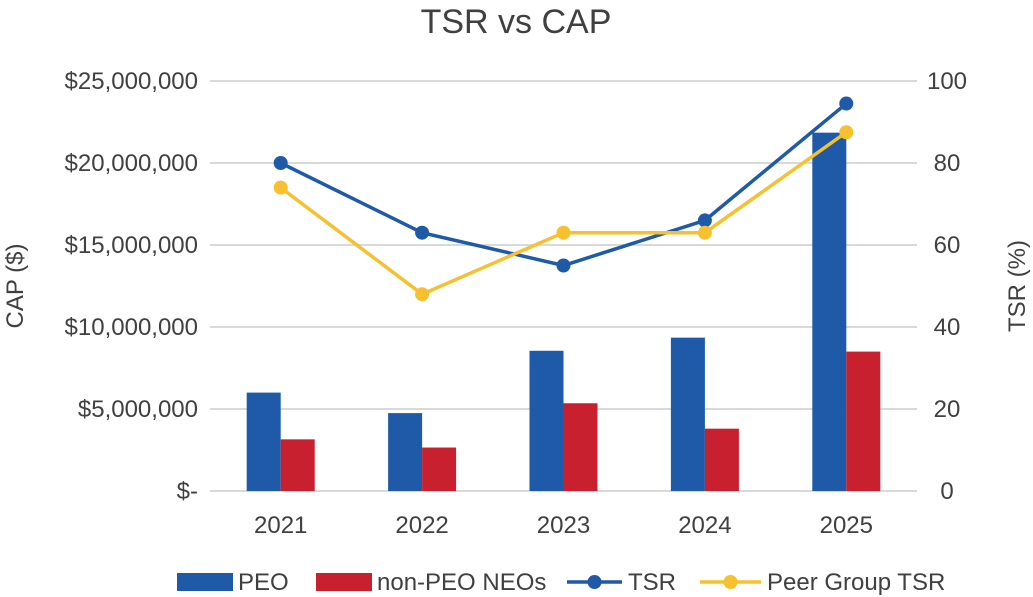 This screenshot has width=1033, height=597. What do you see at coordinates (263, 582) in the screenshot?
I see `legend-peo-label: PEO` at bounding box center [263, 582].